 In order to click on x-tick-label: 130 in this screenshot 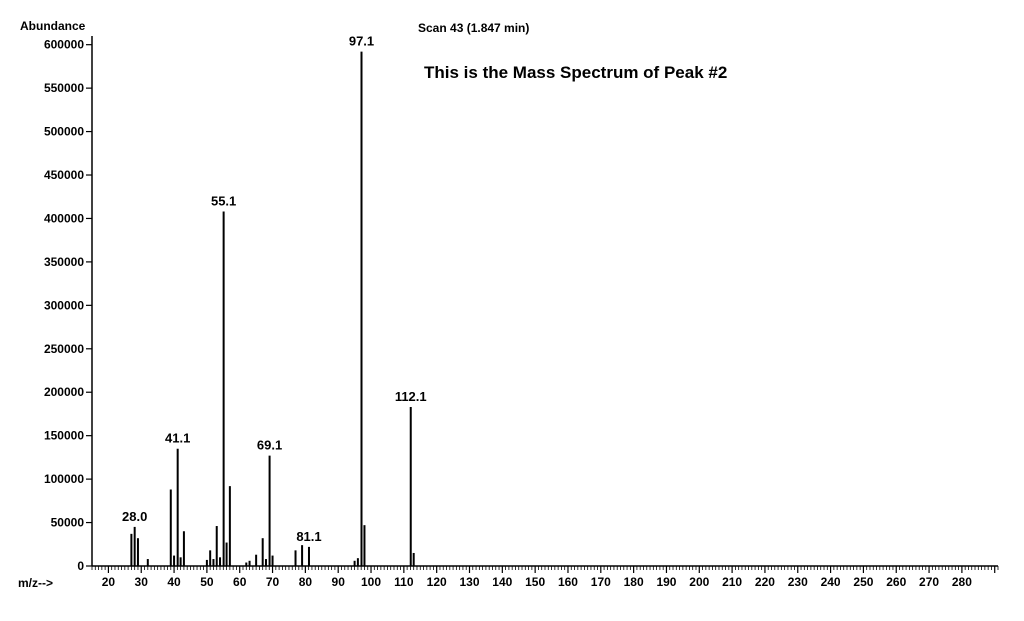, I will do `click(469, 582)`.